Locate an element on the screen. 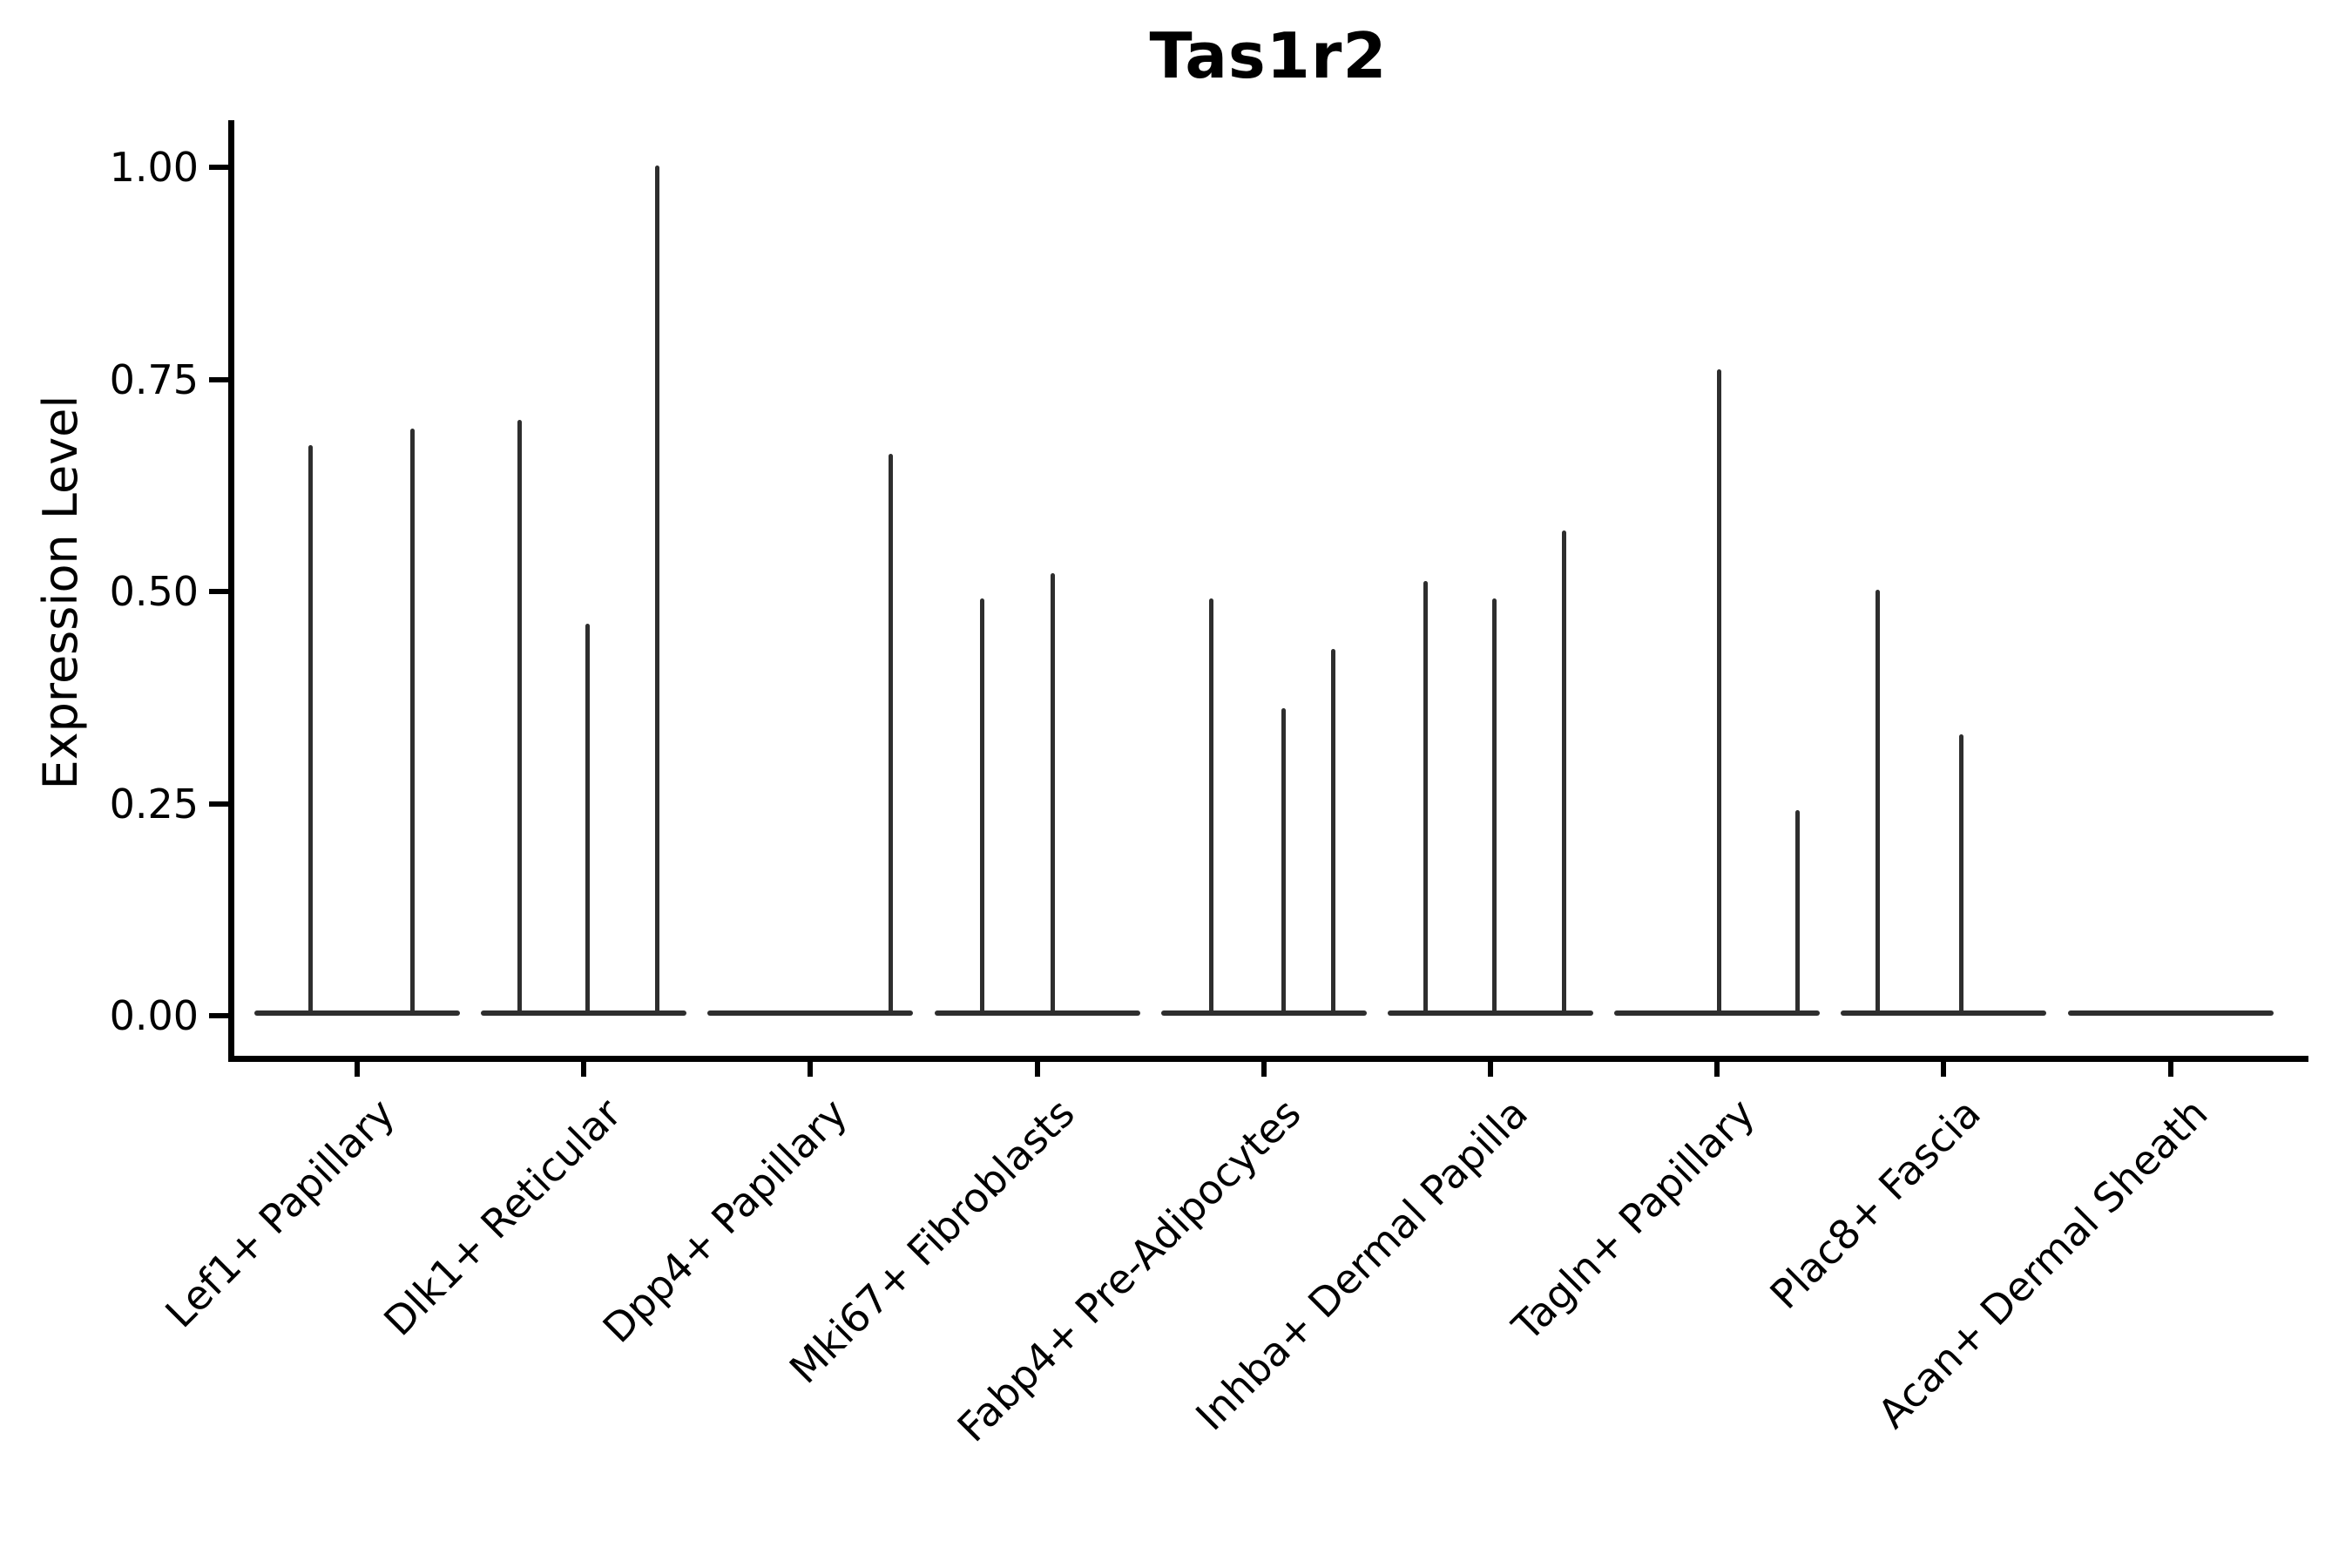  y-tick-mark-0.50 is located at coordinates (218, 591).